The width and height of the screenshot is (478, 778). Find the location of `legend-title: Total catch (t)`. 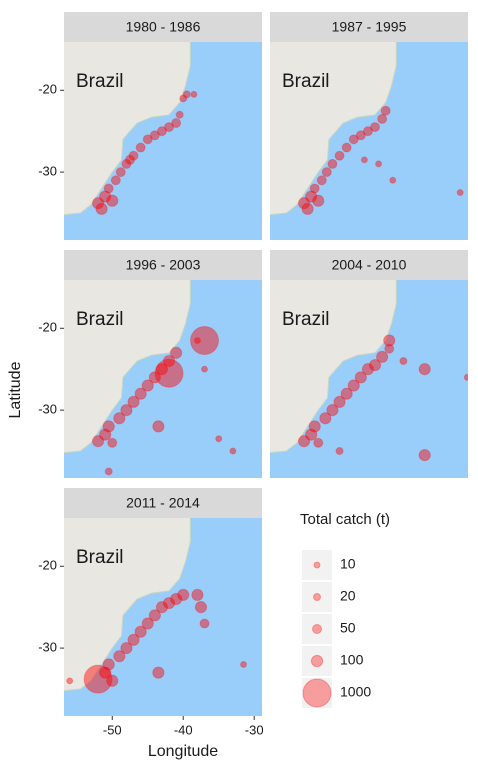

legend-title: Total catch (t) is located at coordinates (345, 519).